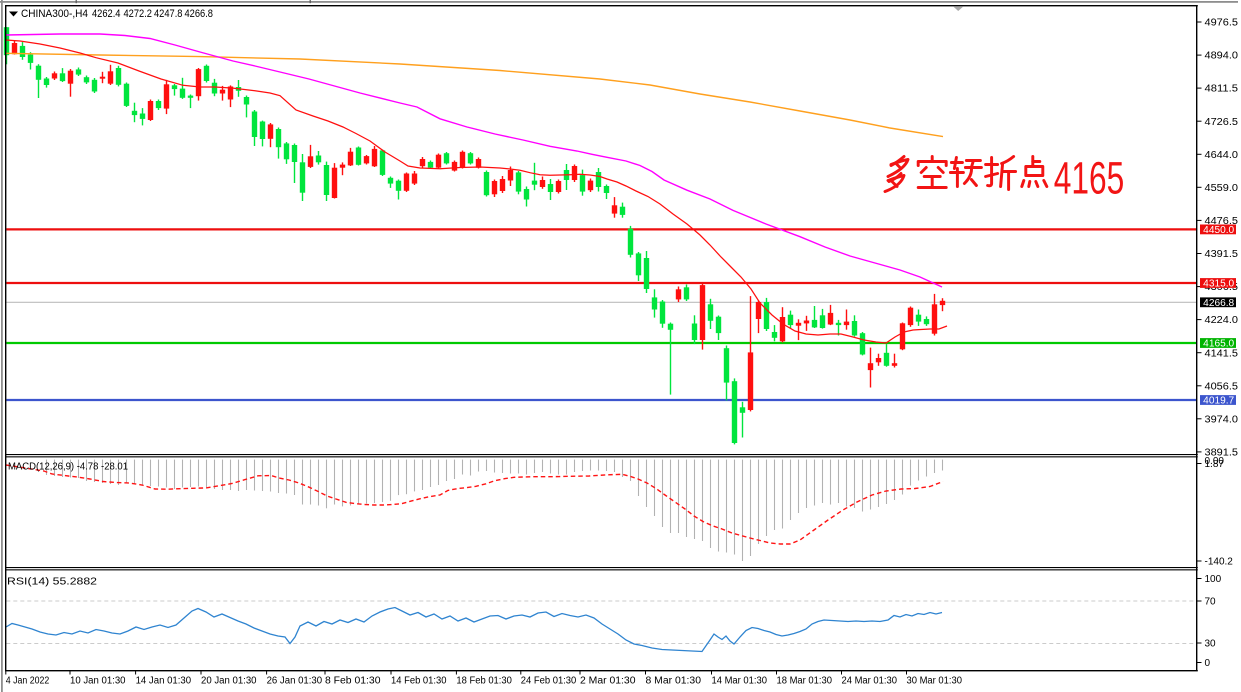 This screenshot has height=692, width=1241. I want to click on svg-text: 26 Jan 01:30, so click(295, 681).